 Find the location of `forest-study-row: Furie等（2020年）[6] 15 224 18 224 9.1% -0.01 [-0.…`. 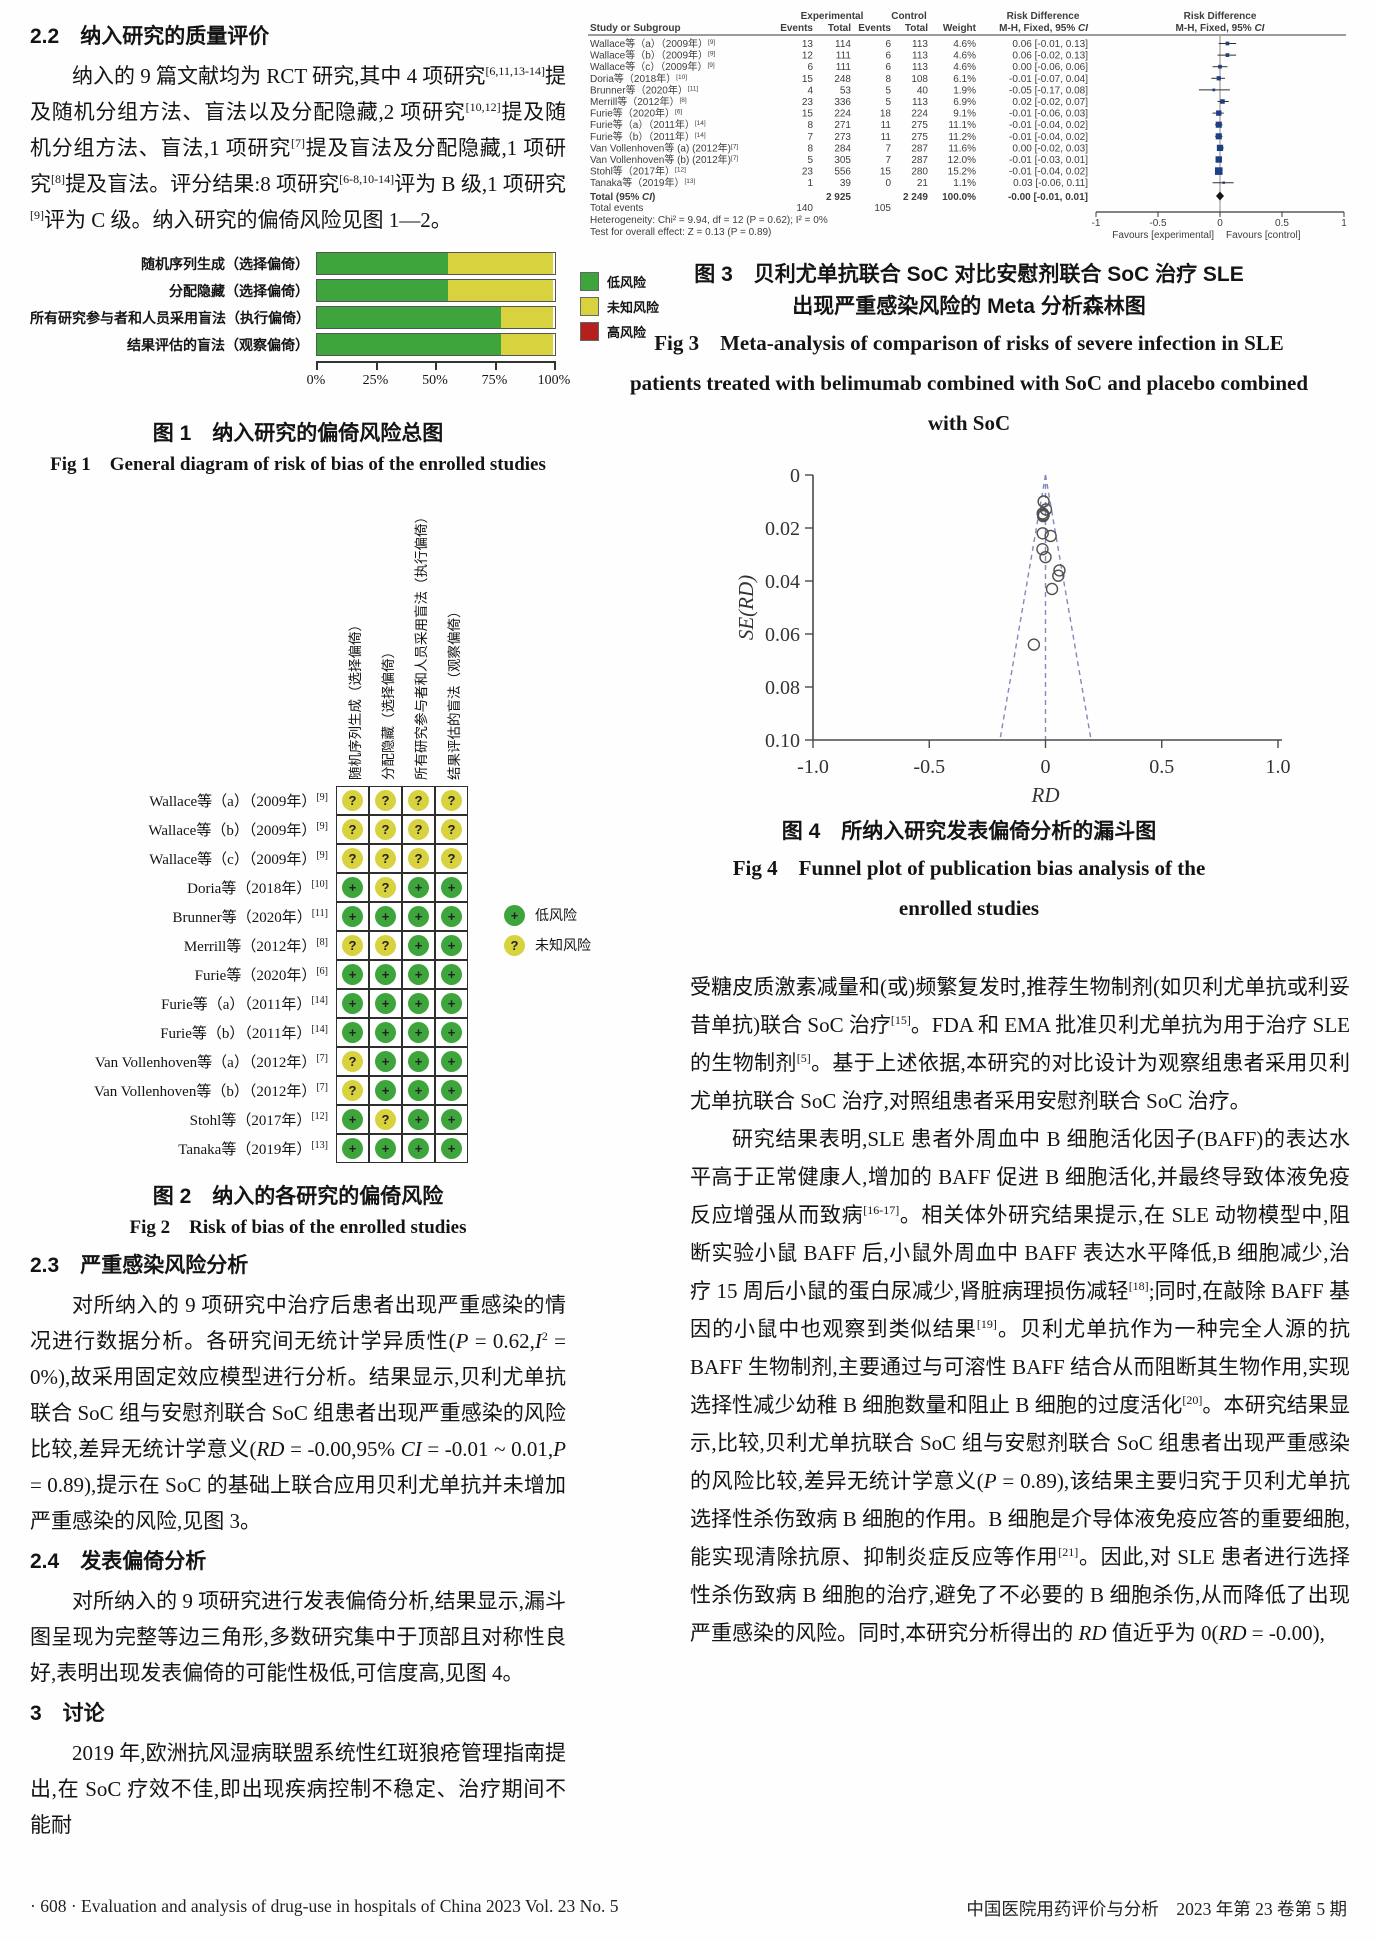

forest-study-row: Furie等（2020年）[6] 15 224 18 224 9.1% -0.01 [-0.… is located at coordinates (907, 113).